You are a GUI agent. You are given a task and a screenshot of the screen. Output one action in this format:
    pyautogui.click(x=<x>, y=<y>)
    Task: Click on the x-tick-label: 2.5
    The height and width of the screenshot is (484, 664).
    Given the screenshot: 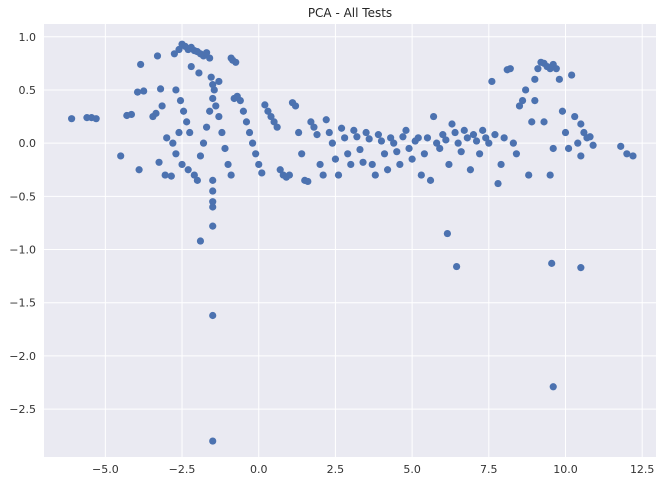 What is the action you would take?
    pyautogui.click(x=336, y=469)
    